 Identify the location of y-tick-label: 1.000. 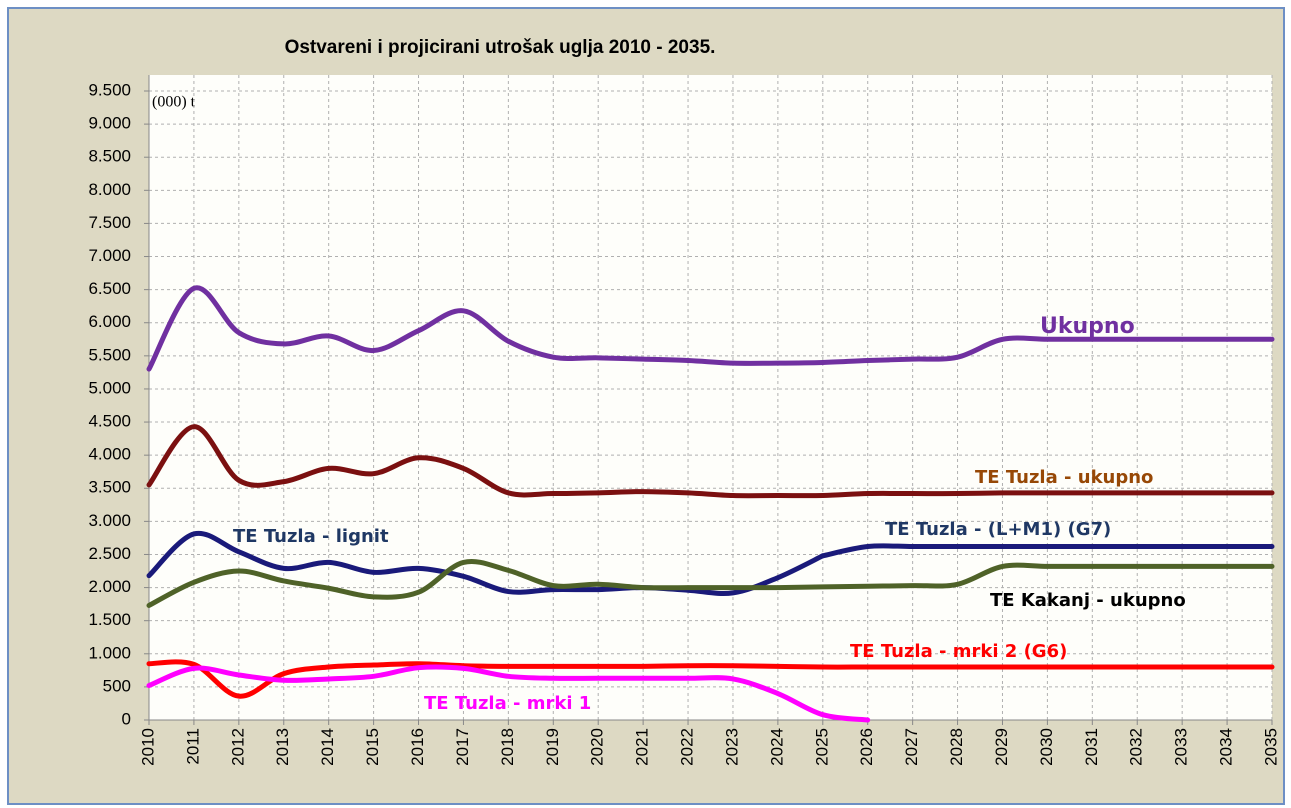
(109, 652).